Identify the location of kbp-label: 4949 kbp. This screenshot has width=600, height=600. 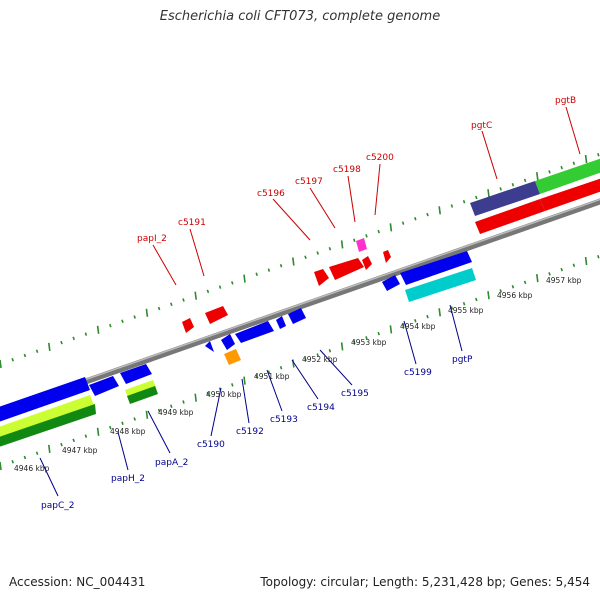
(176, 412).